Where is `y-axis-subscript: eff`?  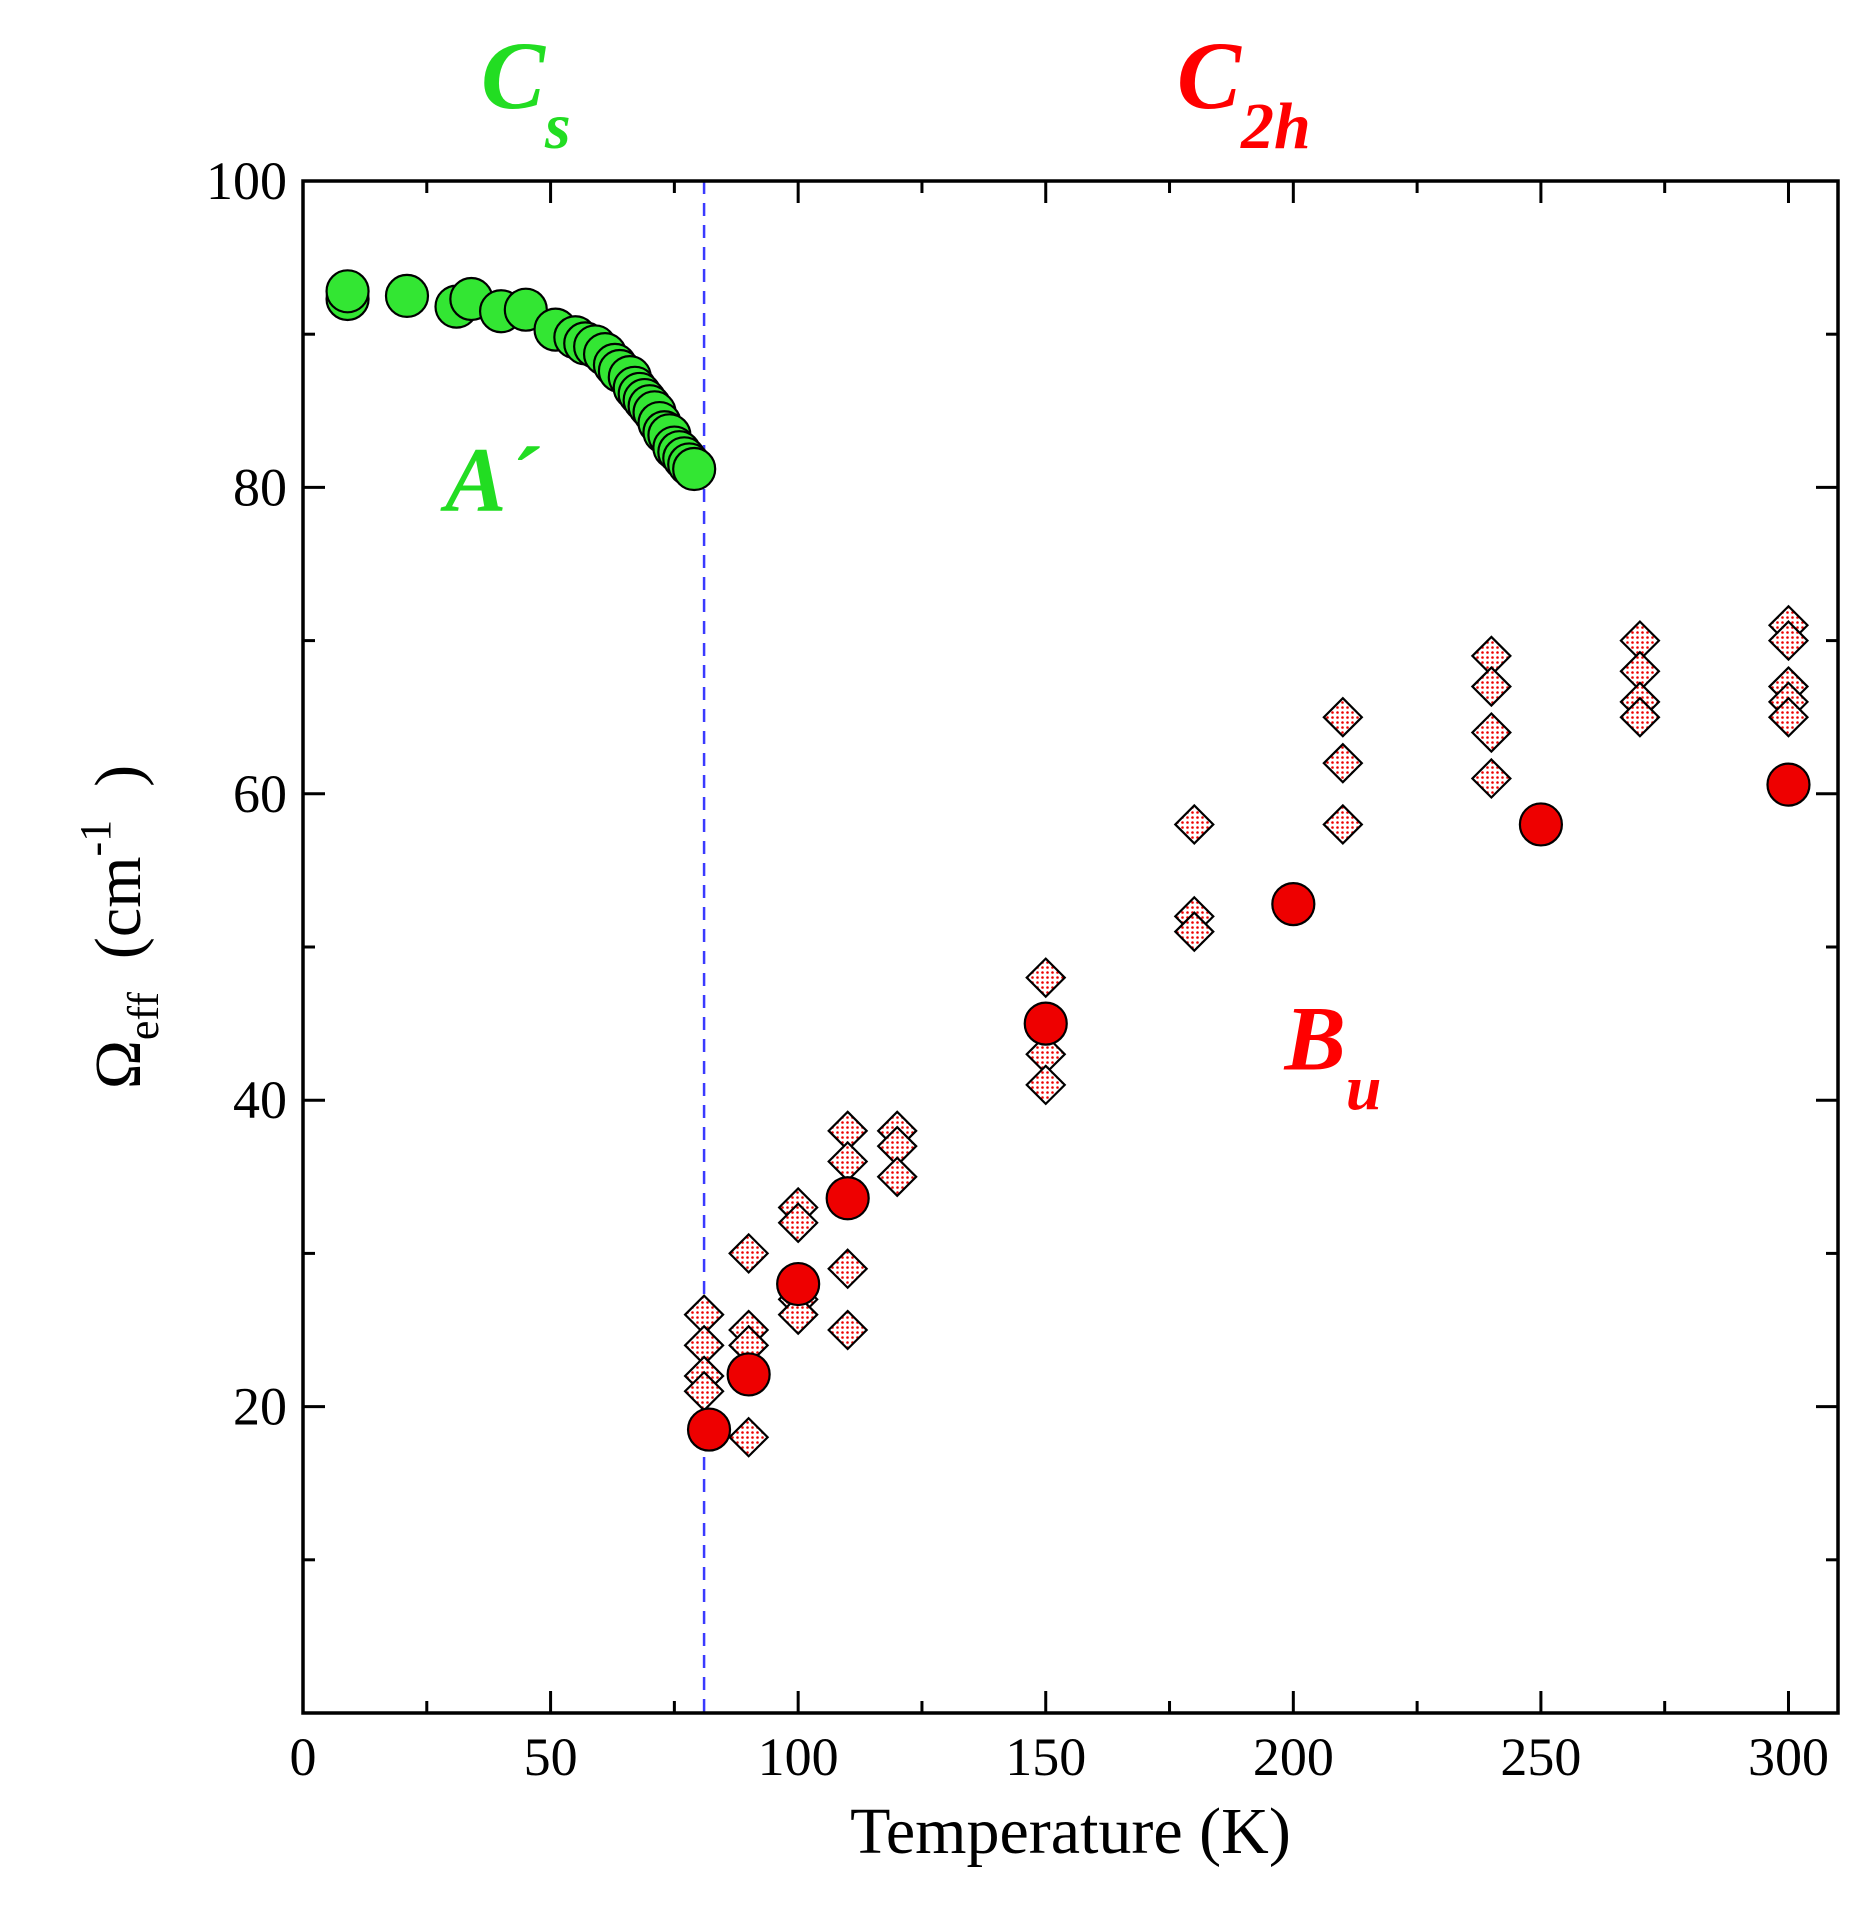 y-axis-subscript: eff is located at coordinates (143, 1016).